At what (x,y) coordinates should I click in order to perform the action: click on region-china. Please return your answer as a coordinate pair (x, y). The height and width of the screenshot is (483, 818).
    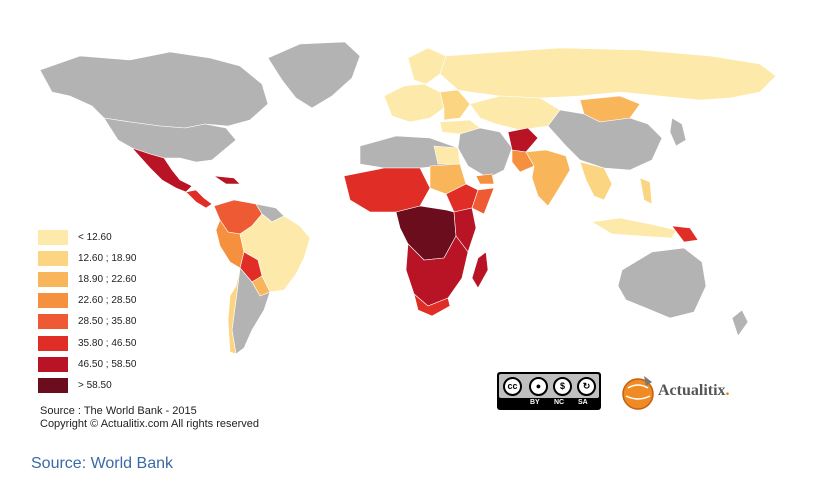
    Looking at the image, I should click on (605, 140).